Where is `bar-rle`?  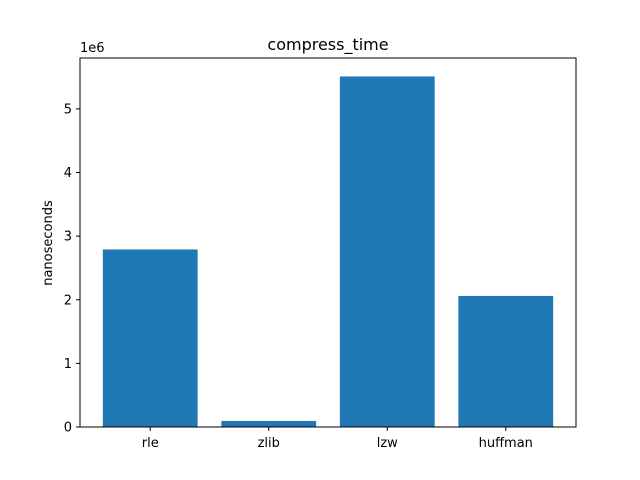
bar-rle is located at coordinates (150, 338).